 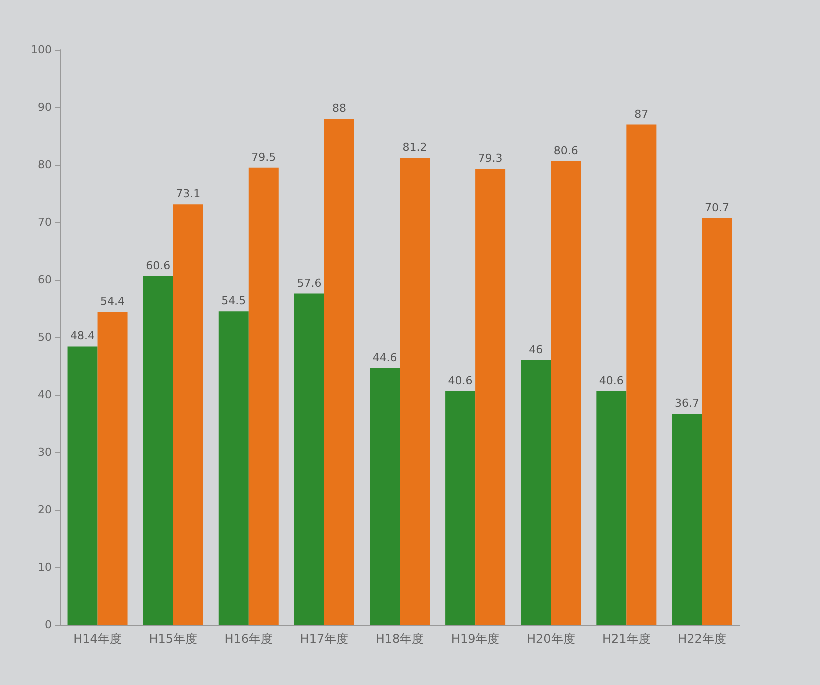 What do you see at coordinates (45, 107) in the screenshot?
I see `y-tick-label: 90` at bounding box center [45, 107].